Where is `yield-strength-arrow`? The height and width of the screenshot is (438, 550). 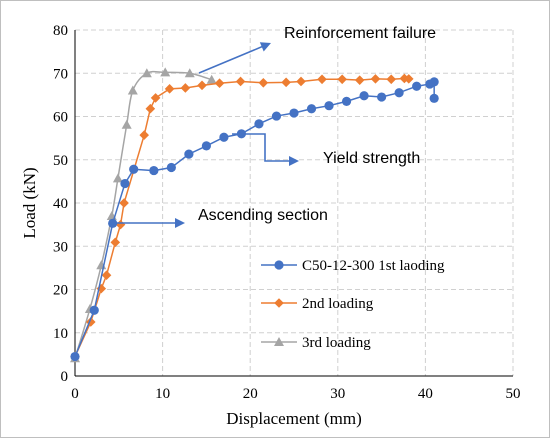
yield-strength-arrow is located at coordinates (265, 149).